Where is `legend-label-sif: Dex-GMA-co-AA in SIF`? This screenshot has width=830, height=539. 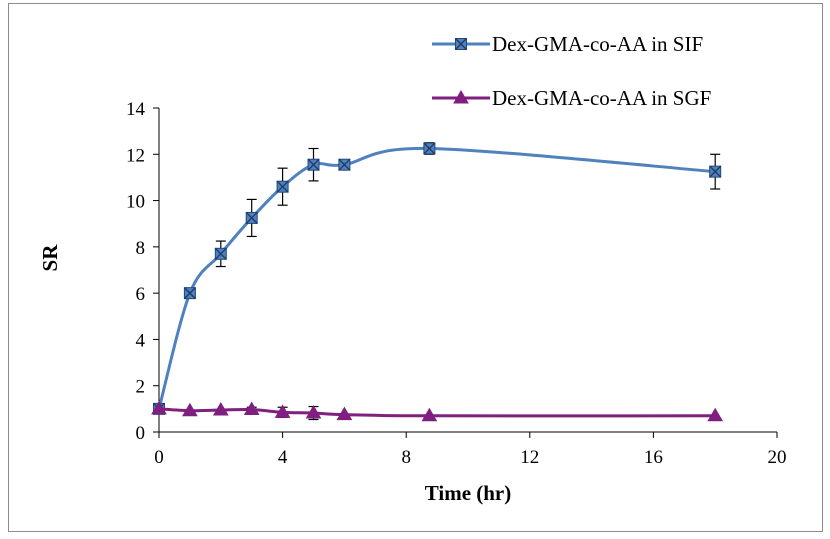
legend-label-sif: Dex-GMA-co-AA in SIF is located at coordinates (597, 44).